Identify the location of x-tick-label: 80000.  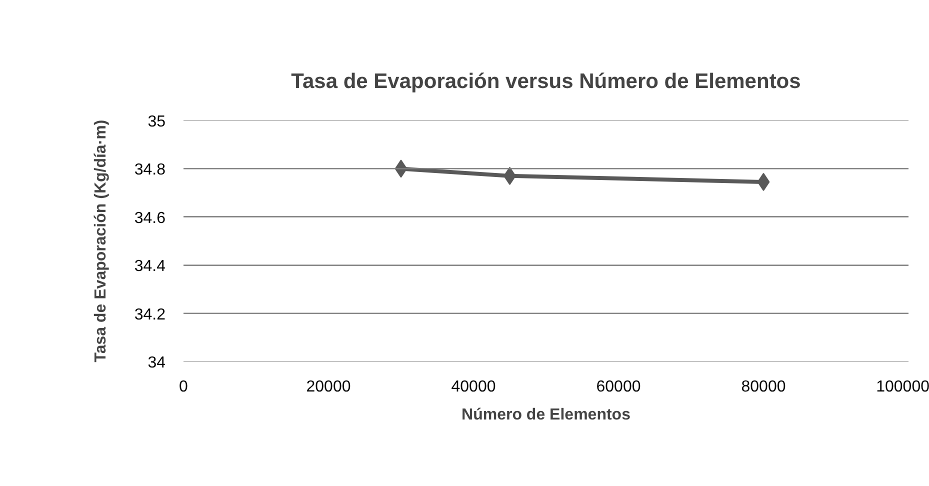
(763, 387).